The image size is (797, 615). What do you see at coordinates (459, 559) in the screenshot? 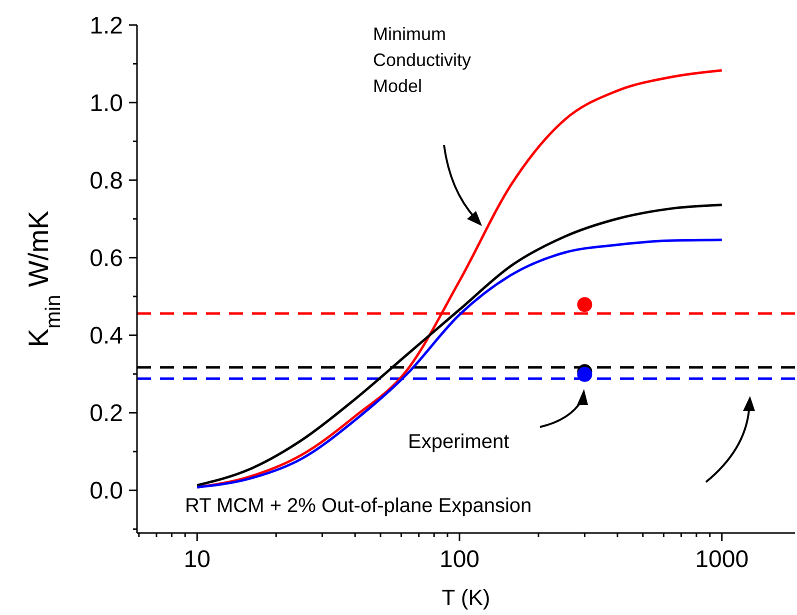
I see `x-tick-label: 100` at bounding box center [459, 559].